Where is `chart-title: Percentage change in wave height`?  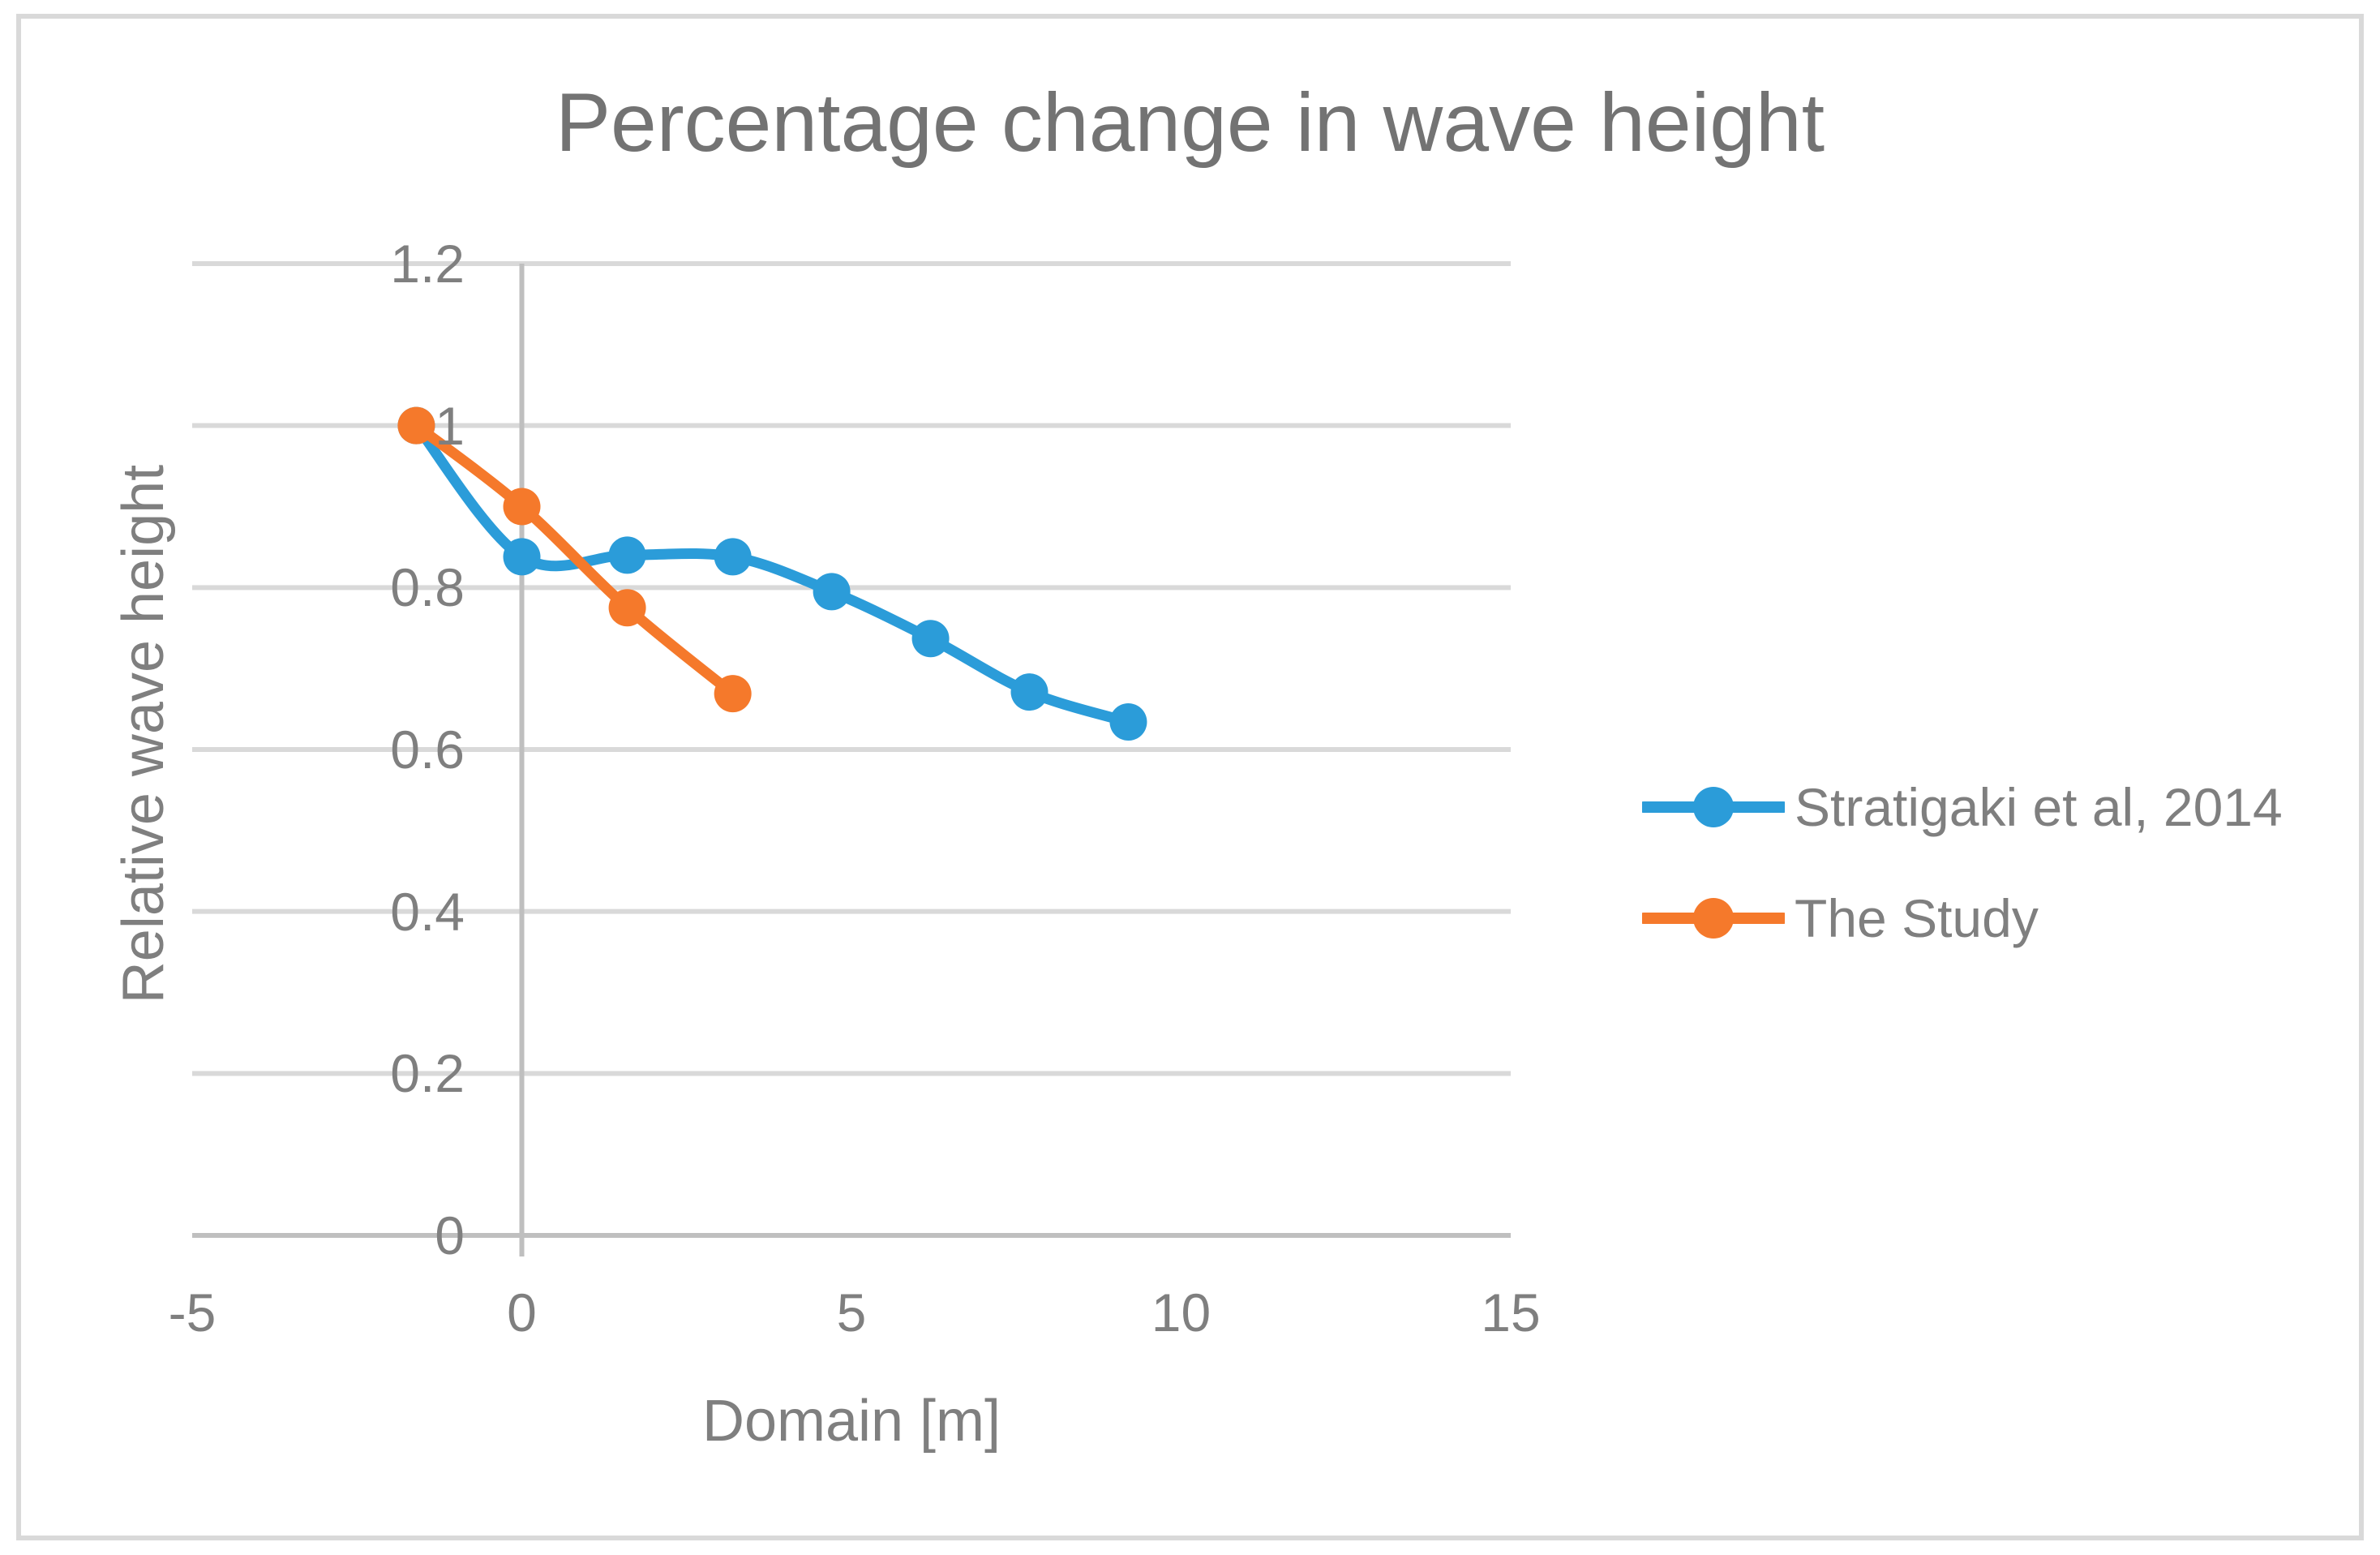
chart-title: Percentage change in wave height is located at coordinates (1190, 122).